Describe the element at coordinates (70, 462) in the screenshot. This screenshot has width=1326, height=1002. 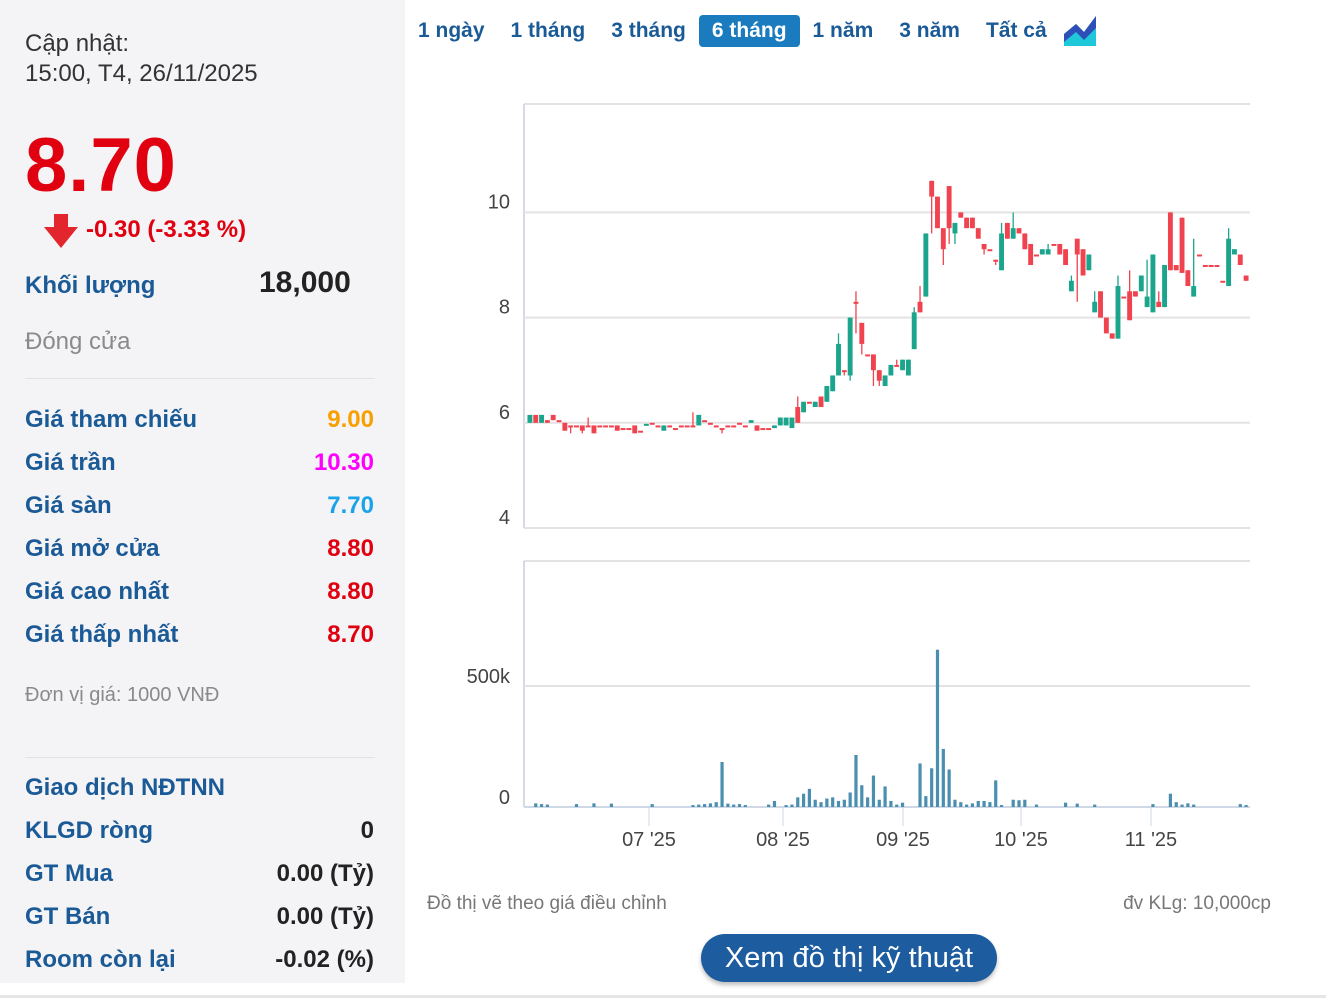
I see `quote-row-label: Giá trần` at that location.